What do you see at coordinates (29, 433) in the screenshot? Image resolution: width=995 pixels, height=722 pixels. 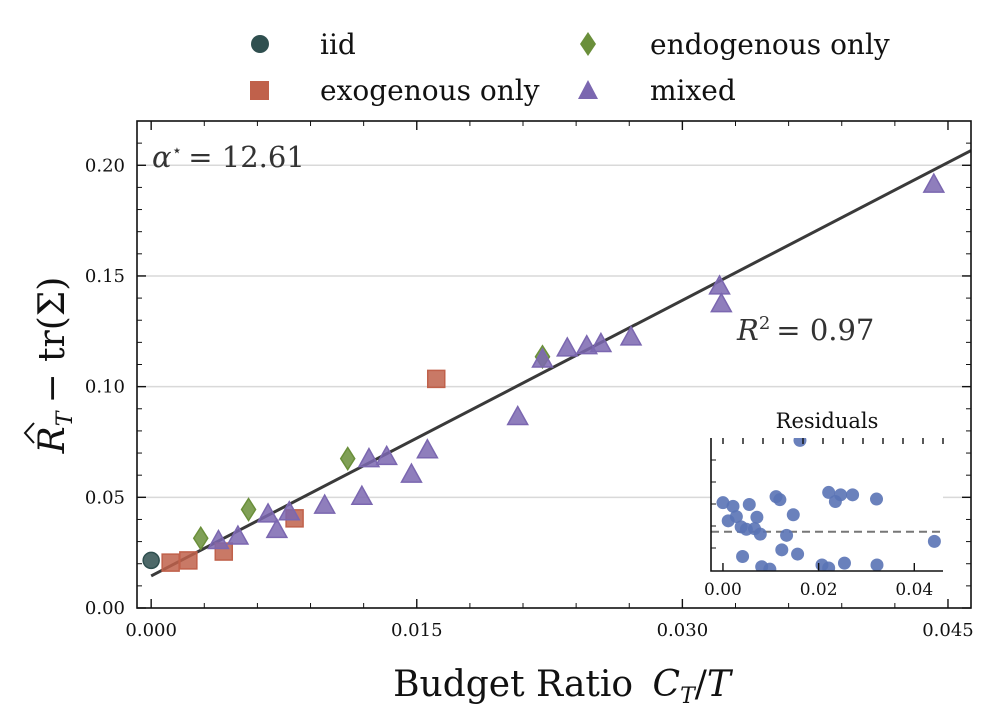 I see `y-axis-title-hat` at bounding box center [29, 433].